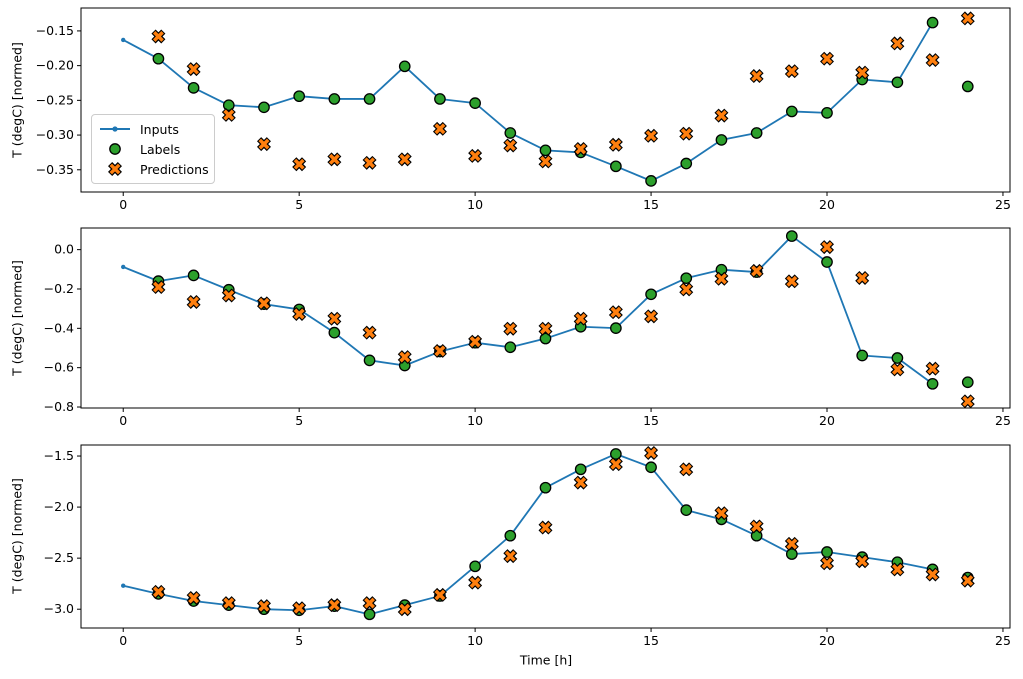 The image size is (1023, 679). What do you see at coordinates (55, 134) in the screenshot?
I see `y-tick-label: −0.30` at bounding box center [55, 134].